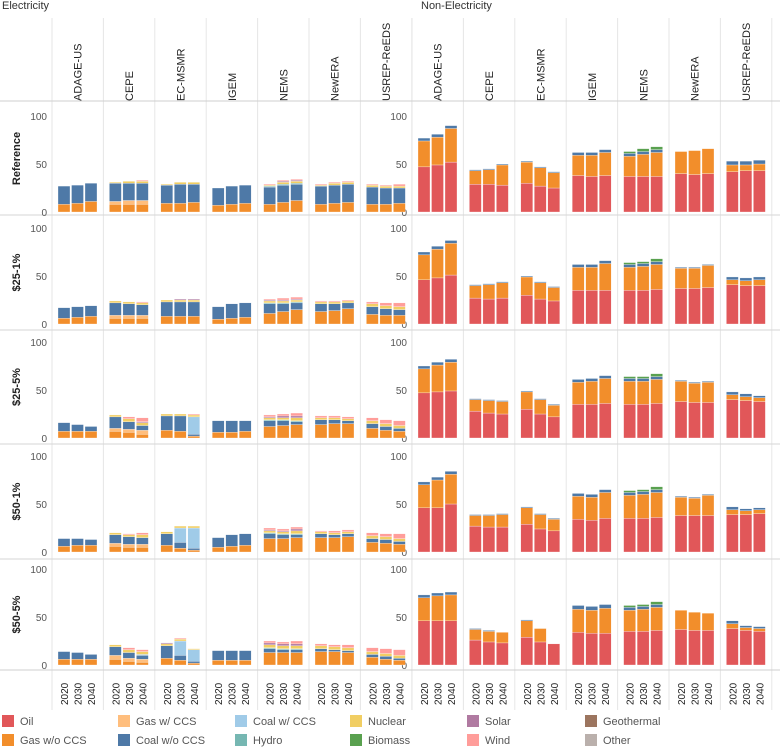  Describe the element at coordinates (8, 721) in the screenshot. I see `legend-swatch-oil` at that location.